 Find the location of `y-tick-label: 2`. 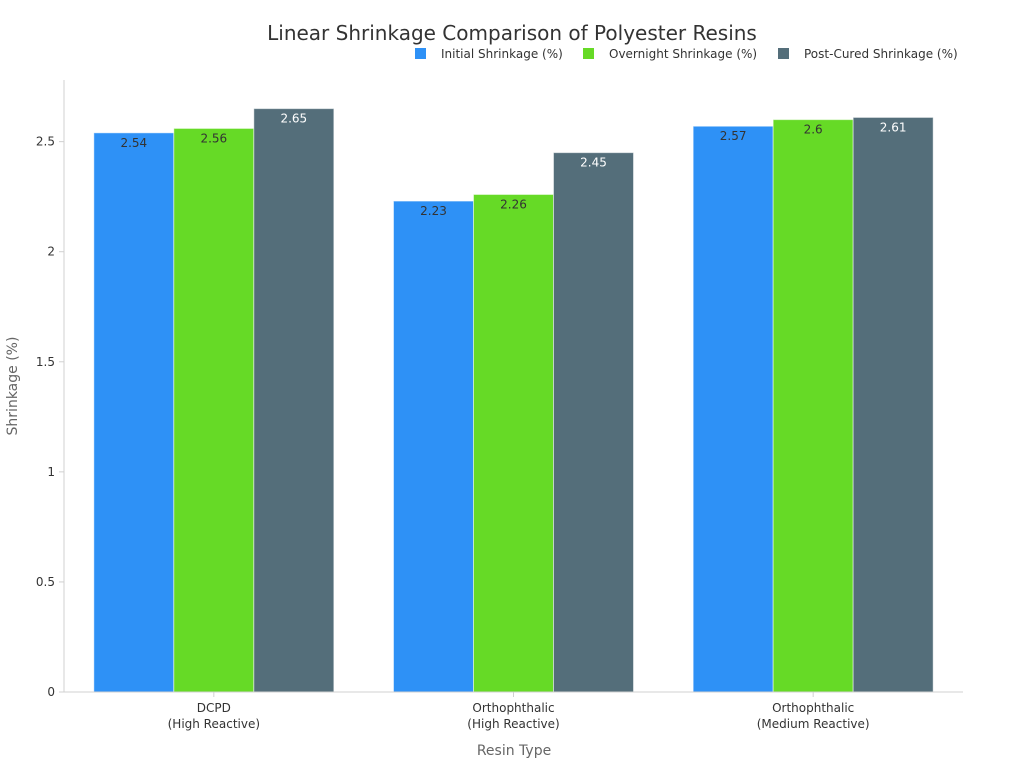

y-tick-label: 2 is located at coordinates (51, 252).